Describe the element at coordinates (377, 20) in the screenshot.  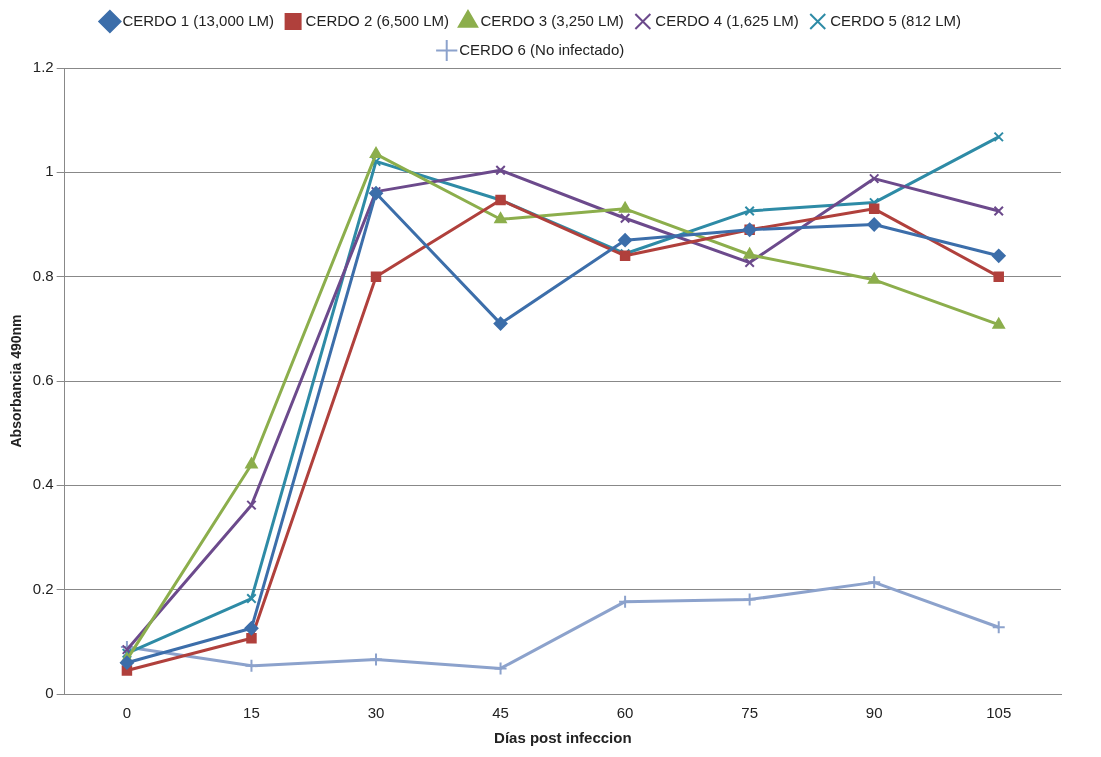
I see `legend-label: CERDO 2 (6,500 LM)` at that location.